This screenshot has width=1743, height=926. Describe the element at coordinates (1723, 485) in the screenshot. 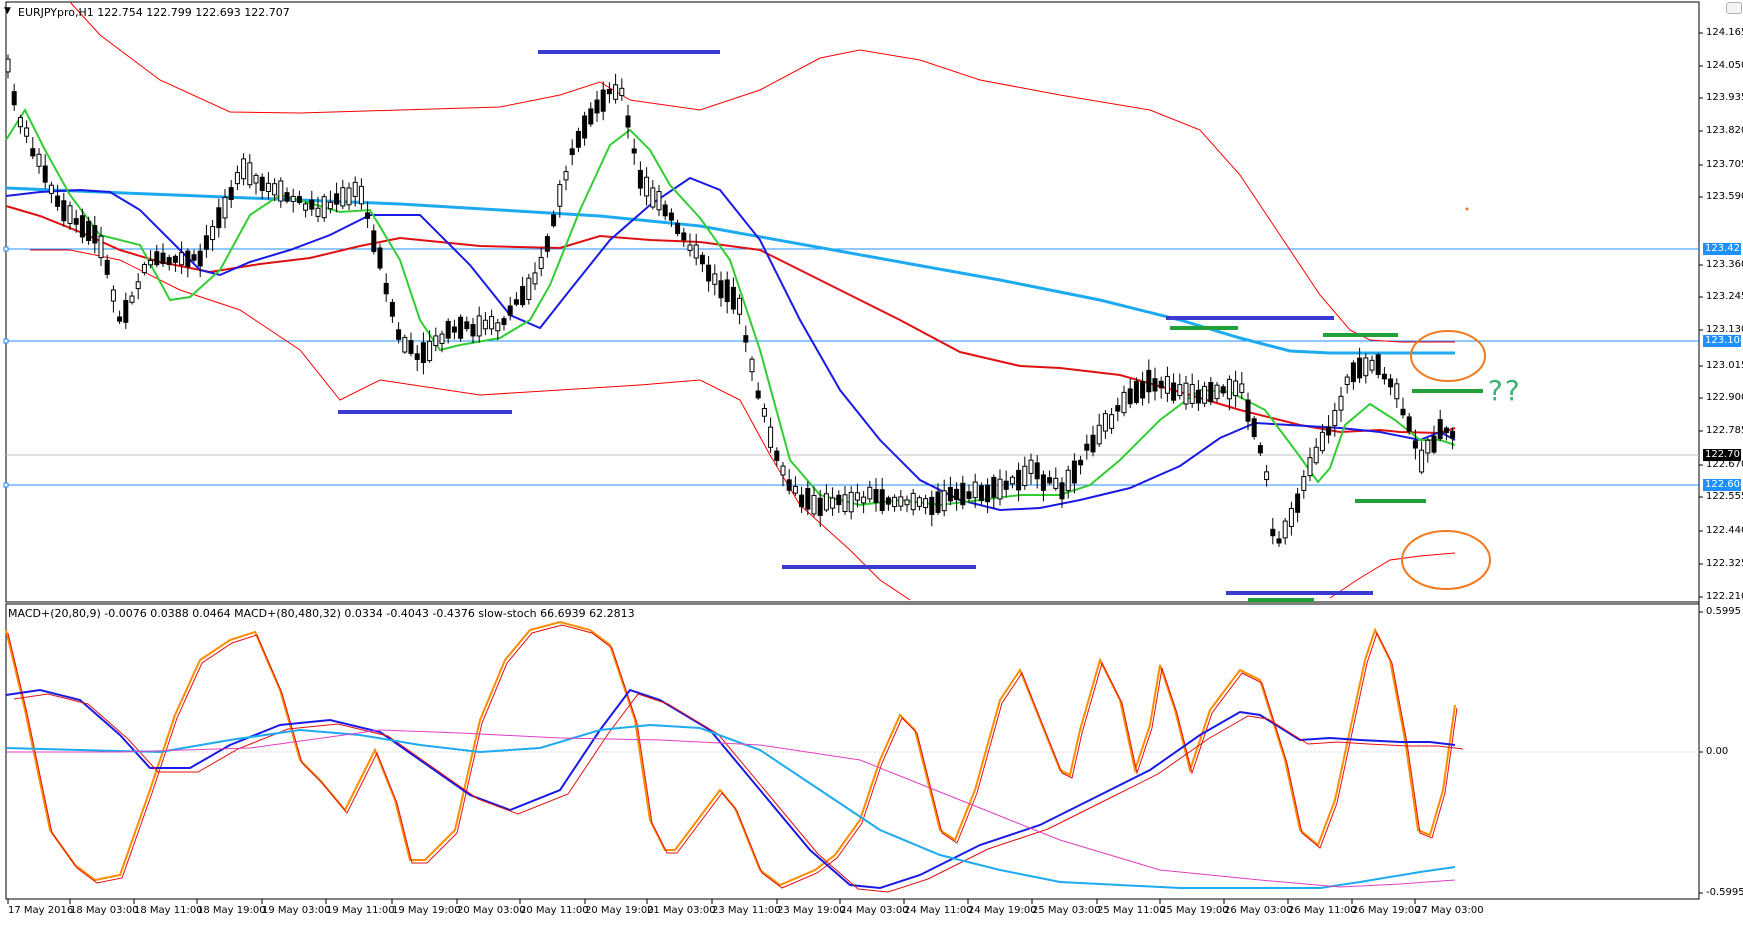

I see `hline-price-tag: 122.604` at that location.